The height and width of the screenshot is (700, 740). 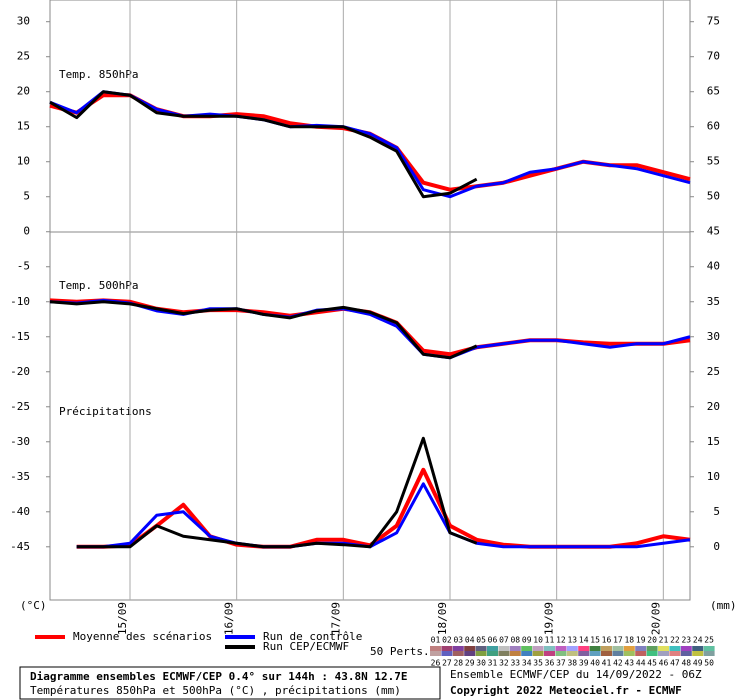 What do you see at coordinates (481, 663) in the screenshot?
I see `perturbation-name: 30` at bounding box center [481, 663].